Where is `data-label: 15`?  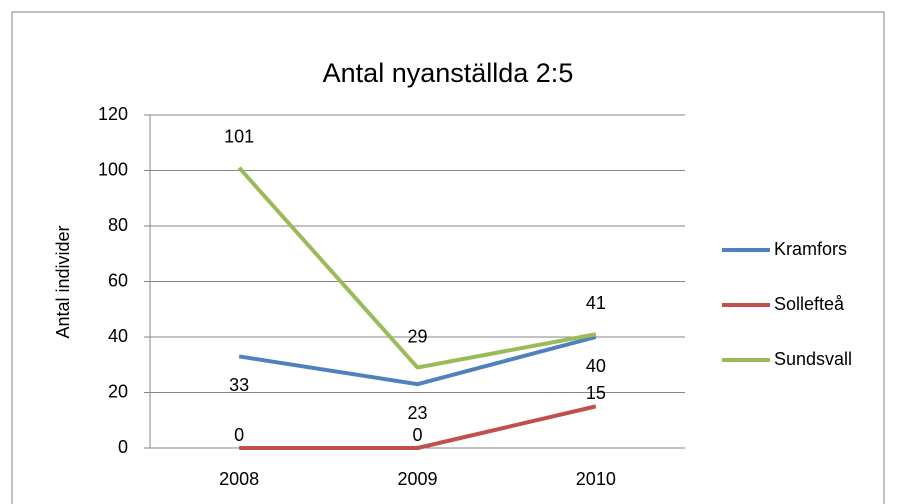 data-label: 15 is located at coordinates (596, 393).